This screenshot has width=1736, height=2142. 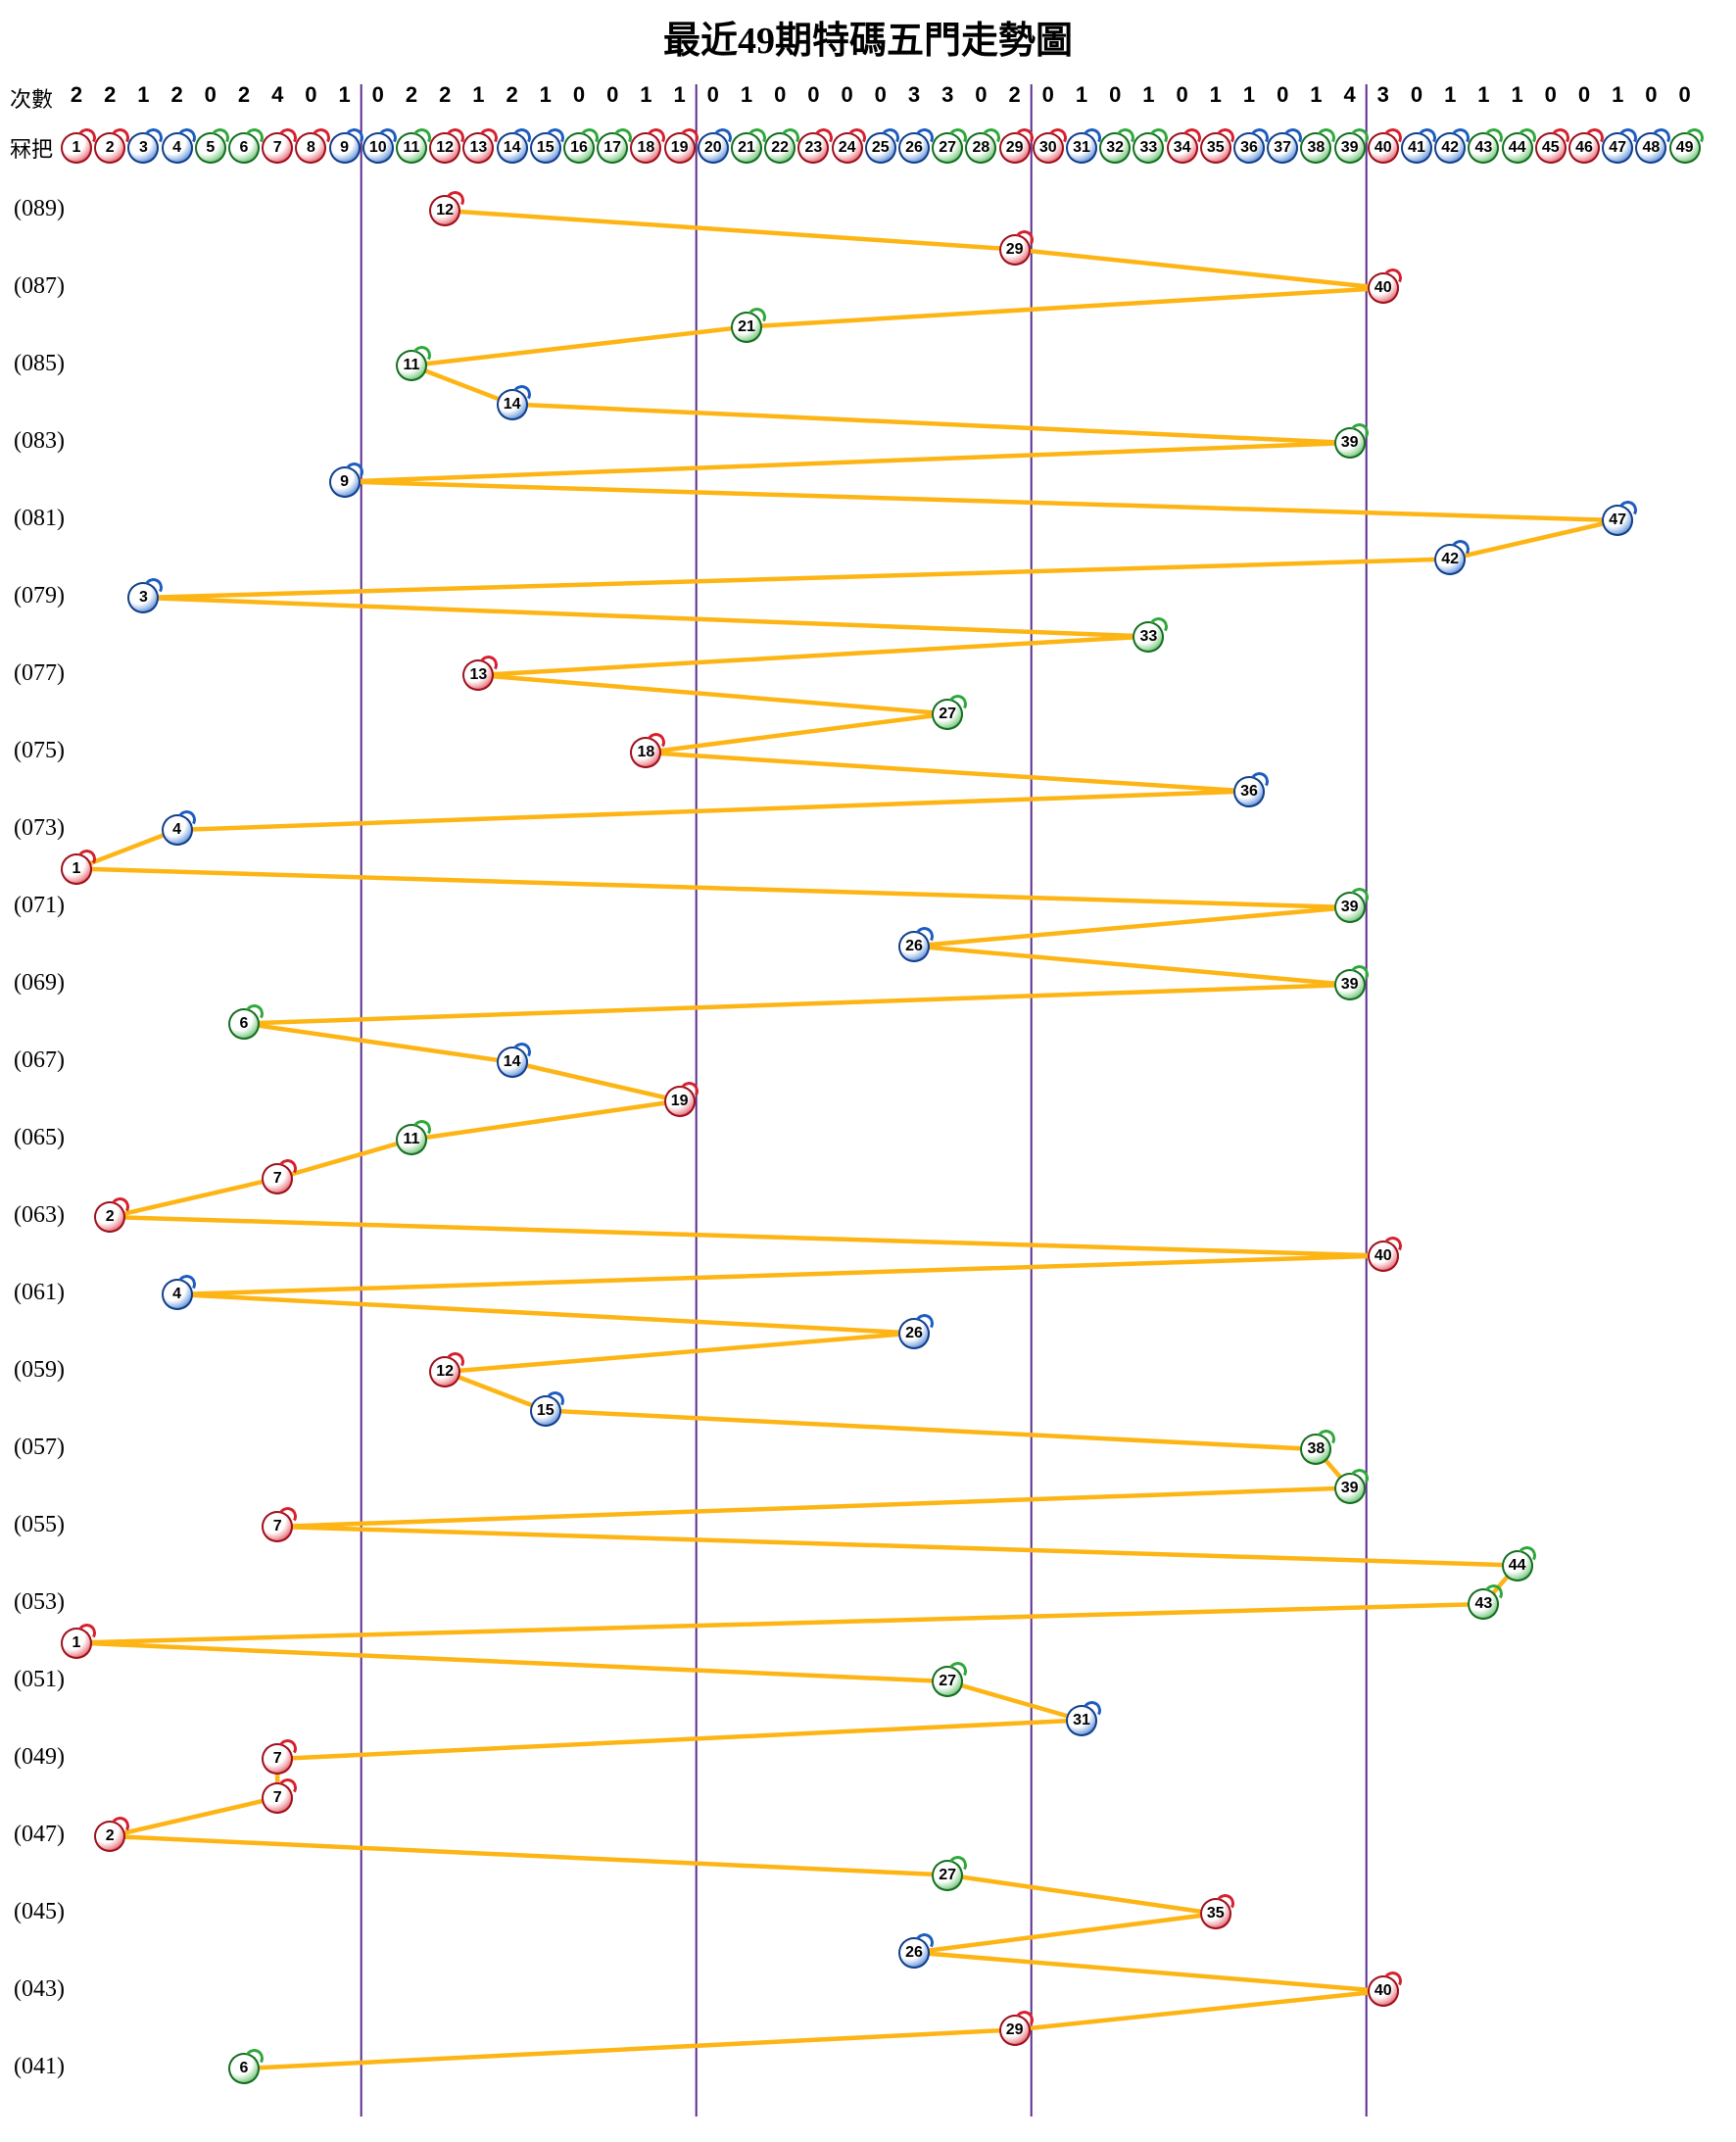 I want to click on data-ball: 6, so click(x=244, y=2068).